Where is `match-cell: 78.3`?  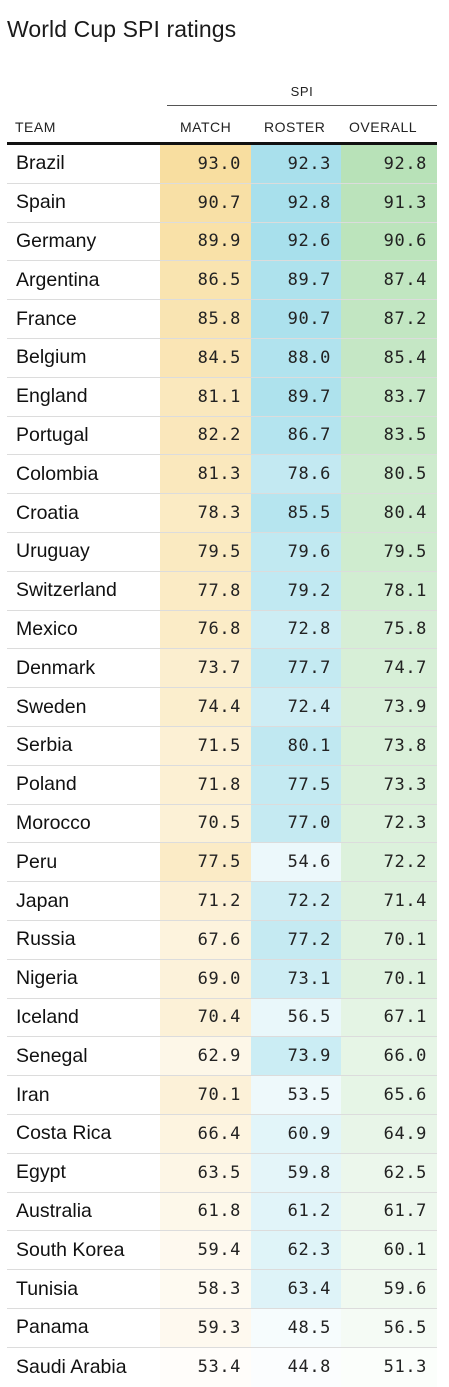
match-cell: 78.3 is located at coordinates (205, 513).